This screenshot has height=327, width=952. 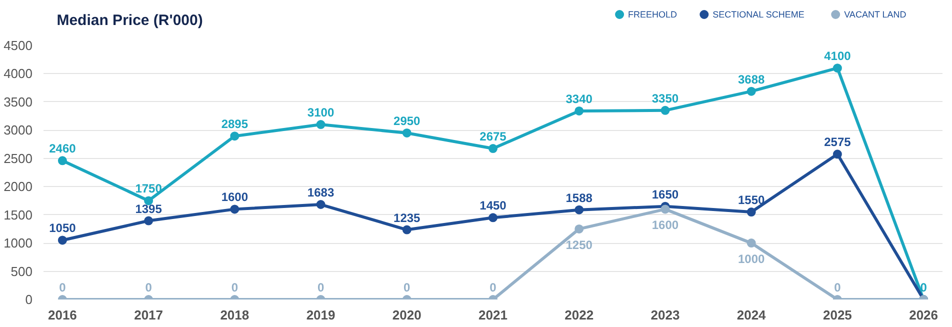 I want to click on y-tick-label: 1500, so click(x=18, y=214).